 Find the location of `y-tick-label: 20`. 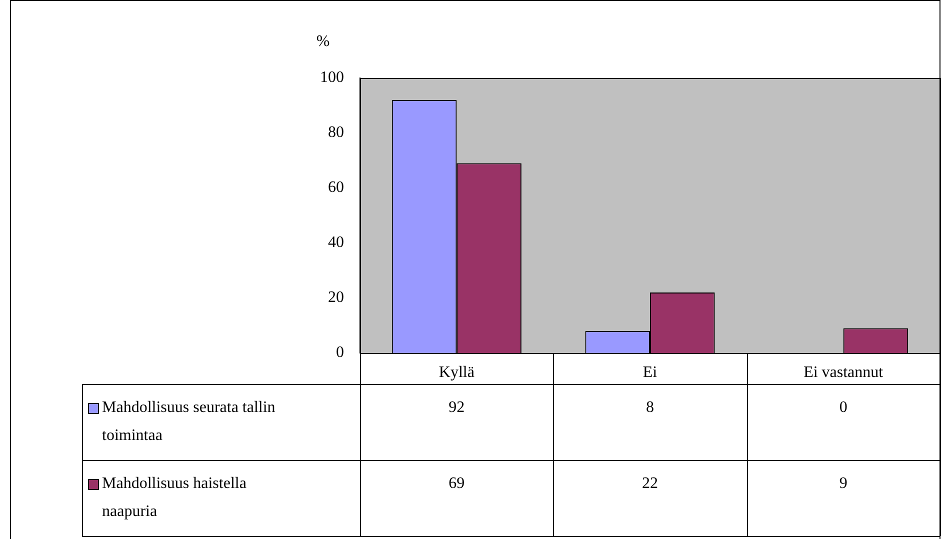

y-tick-label: 20 is located at coordinates (336, 297).